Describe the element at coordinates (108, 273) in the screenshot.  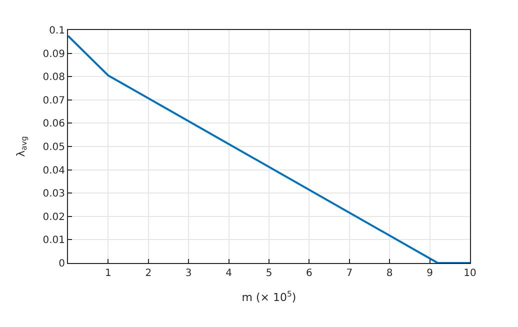
I see `x-tick-label: 1` at that location.